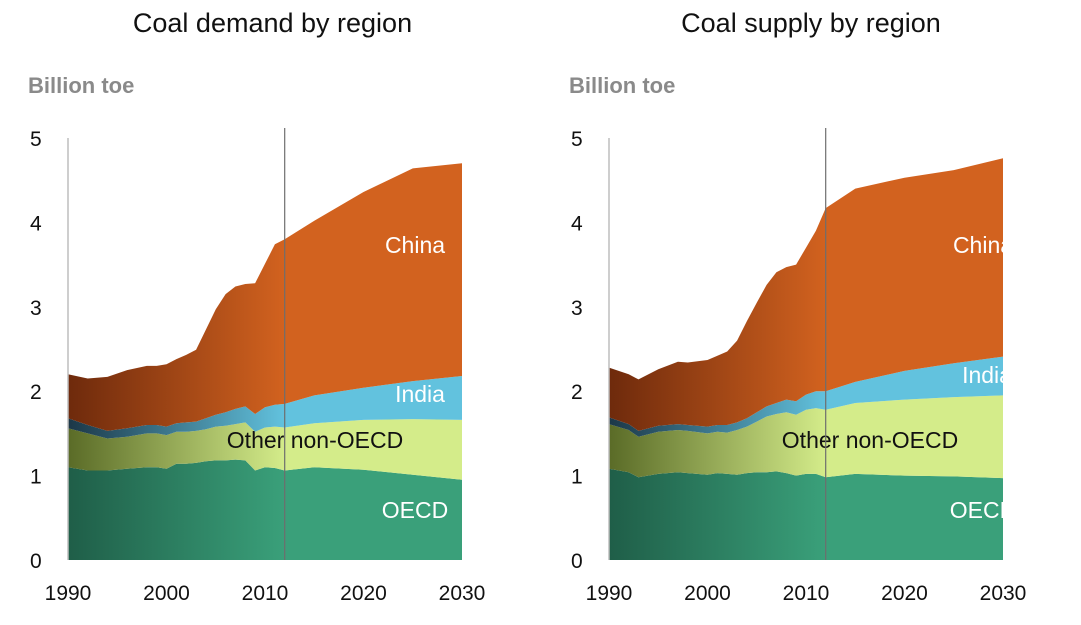 The image size is (1081, 625). I want to click on chart-title: Coal demand by region, so click(272, 23).